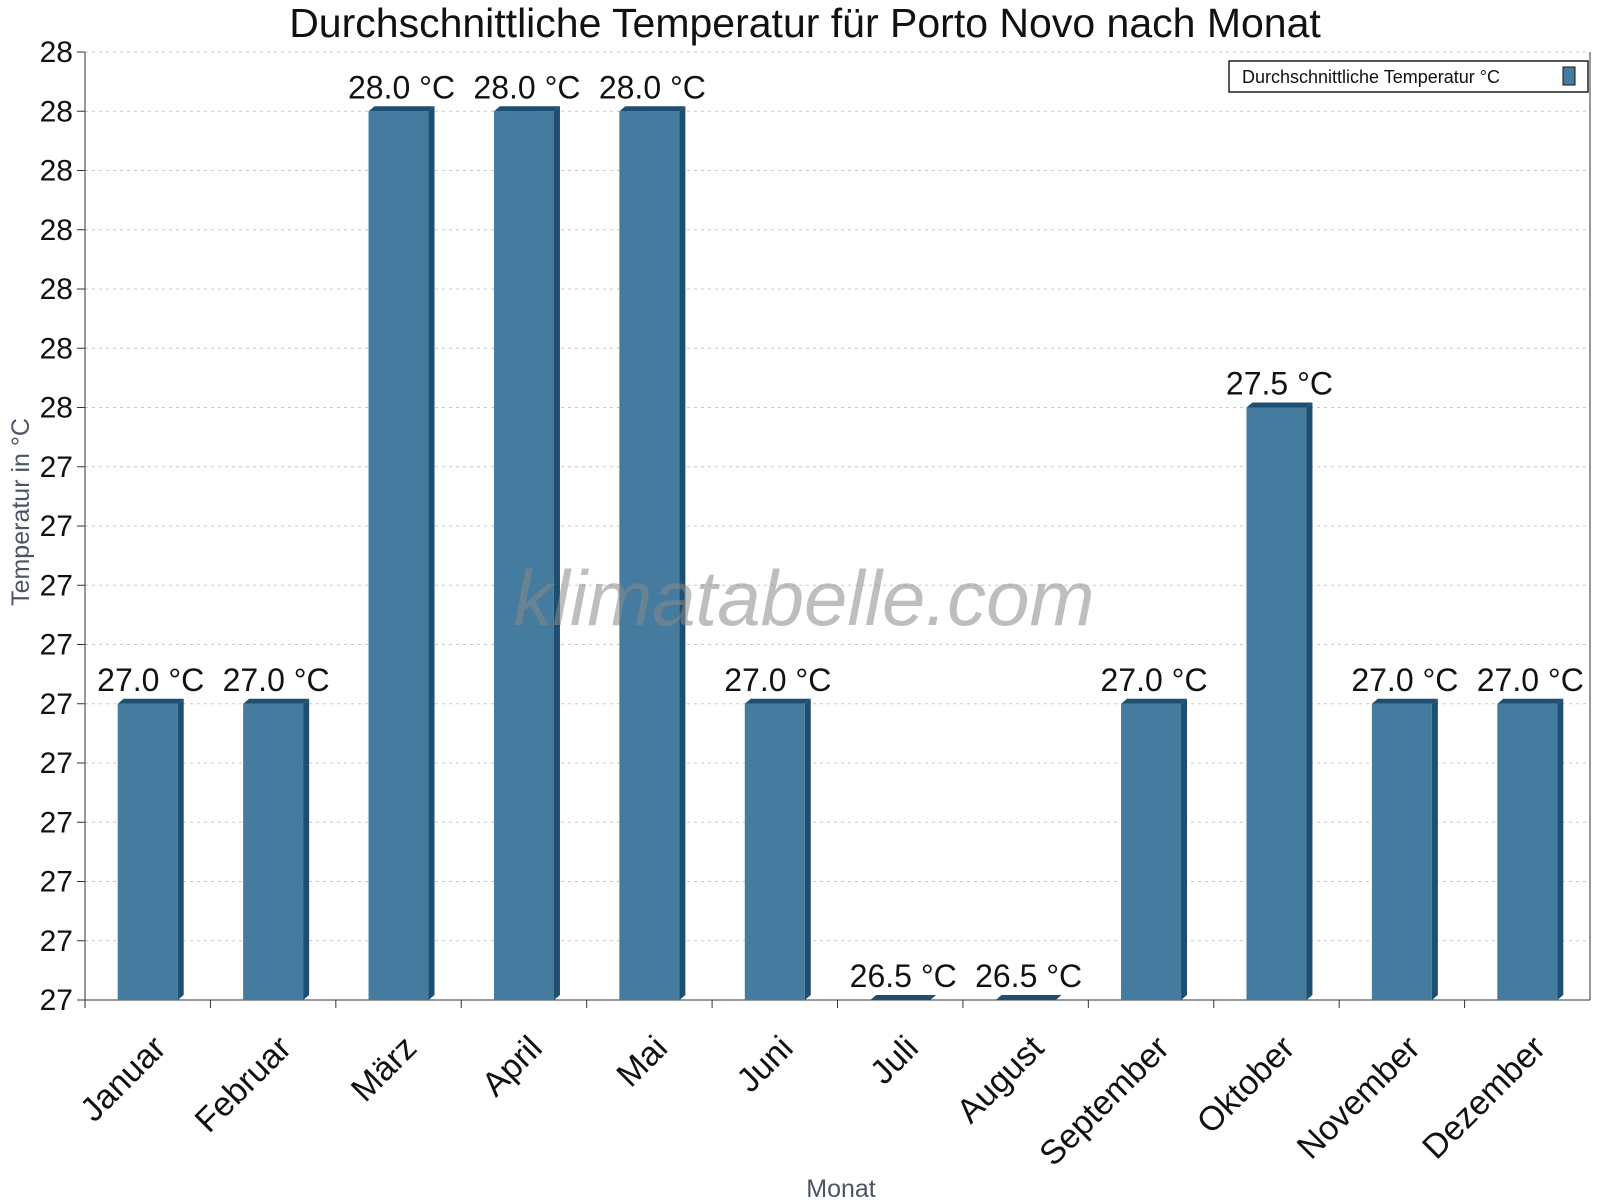  What do you see at coordinates (764, 1064) in the screenshot?
I see `x-tick-label: Juni` at bounding box center [764, 1064].